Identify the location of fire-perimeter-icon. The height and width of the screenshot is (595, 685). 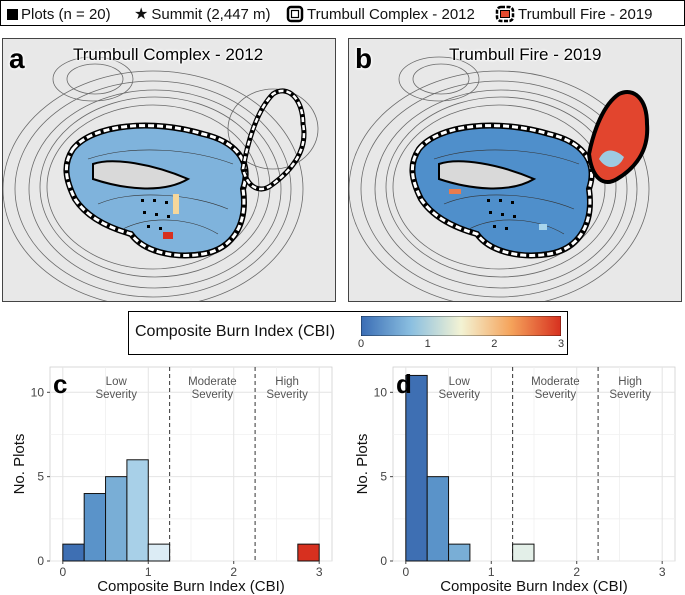
(505, 14).